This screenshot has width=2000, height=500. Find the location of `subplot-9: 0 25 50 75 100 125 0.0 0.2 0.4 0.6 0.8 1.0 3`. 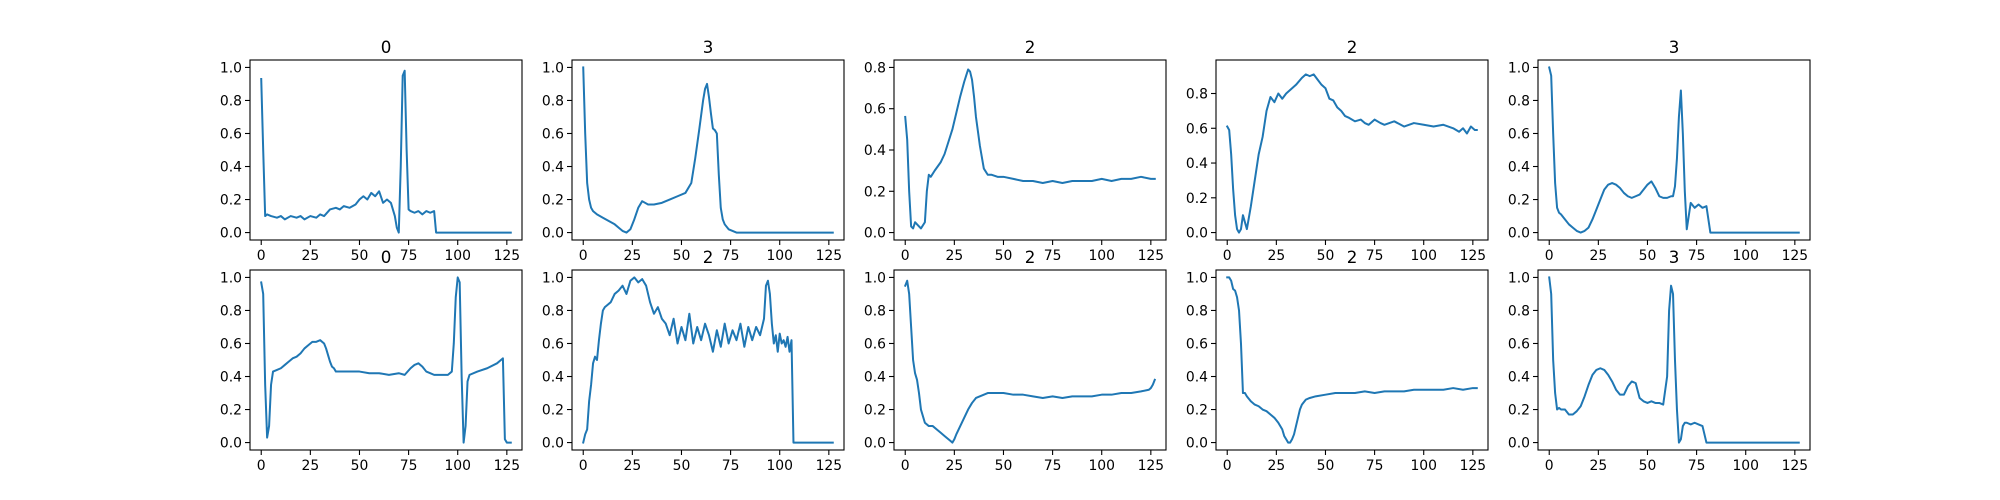

subplot-9: 0 25 50 75 100 125 0.0 0.2 0.4 0.6 0.8 1.0 3 is located at coordinates (1659, 360).